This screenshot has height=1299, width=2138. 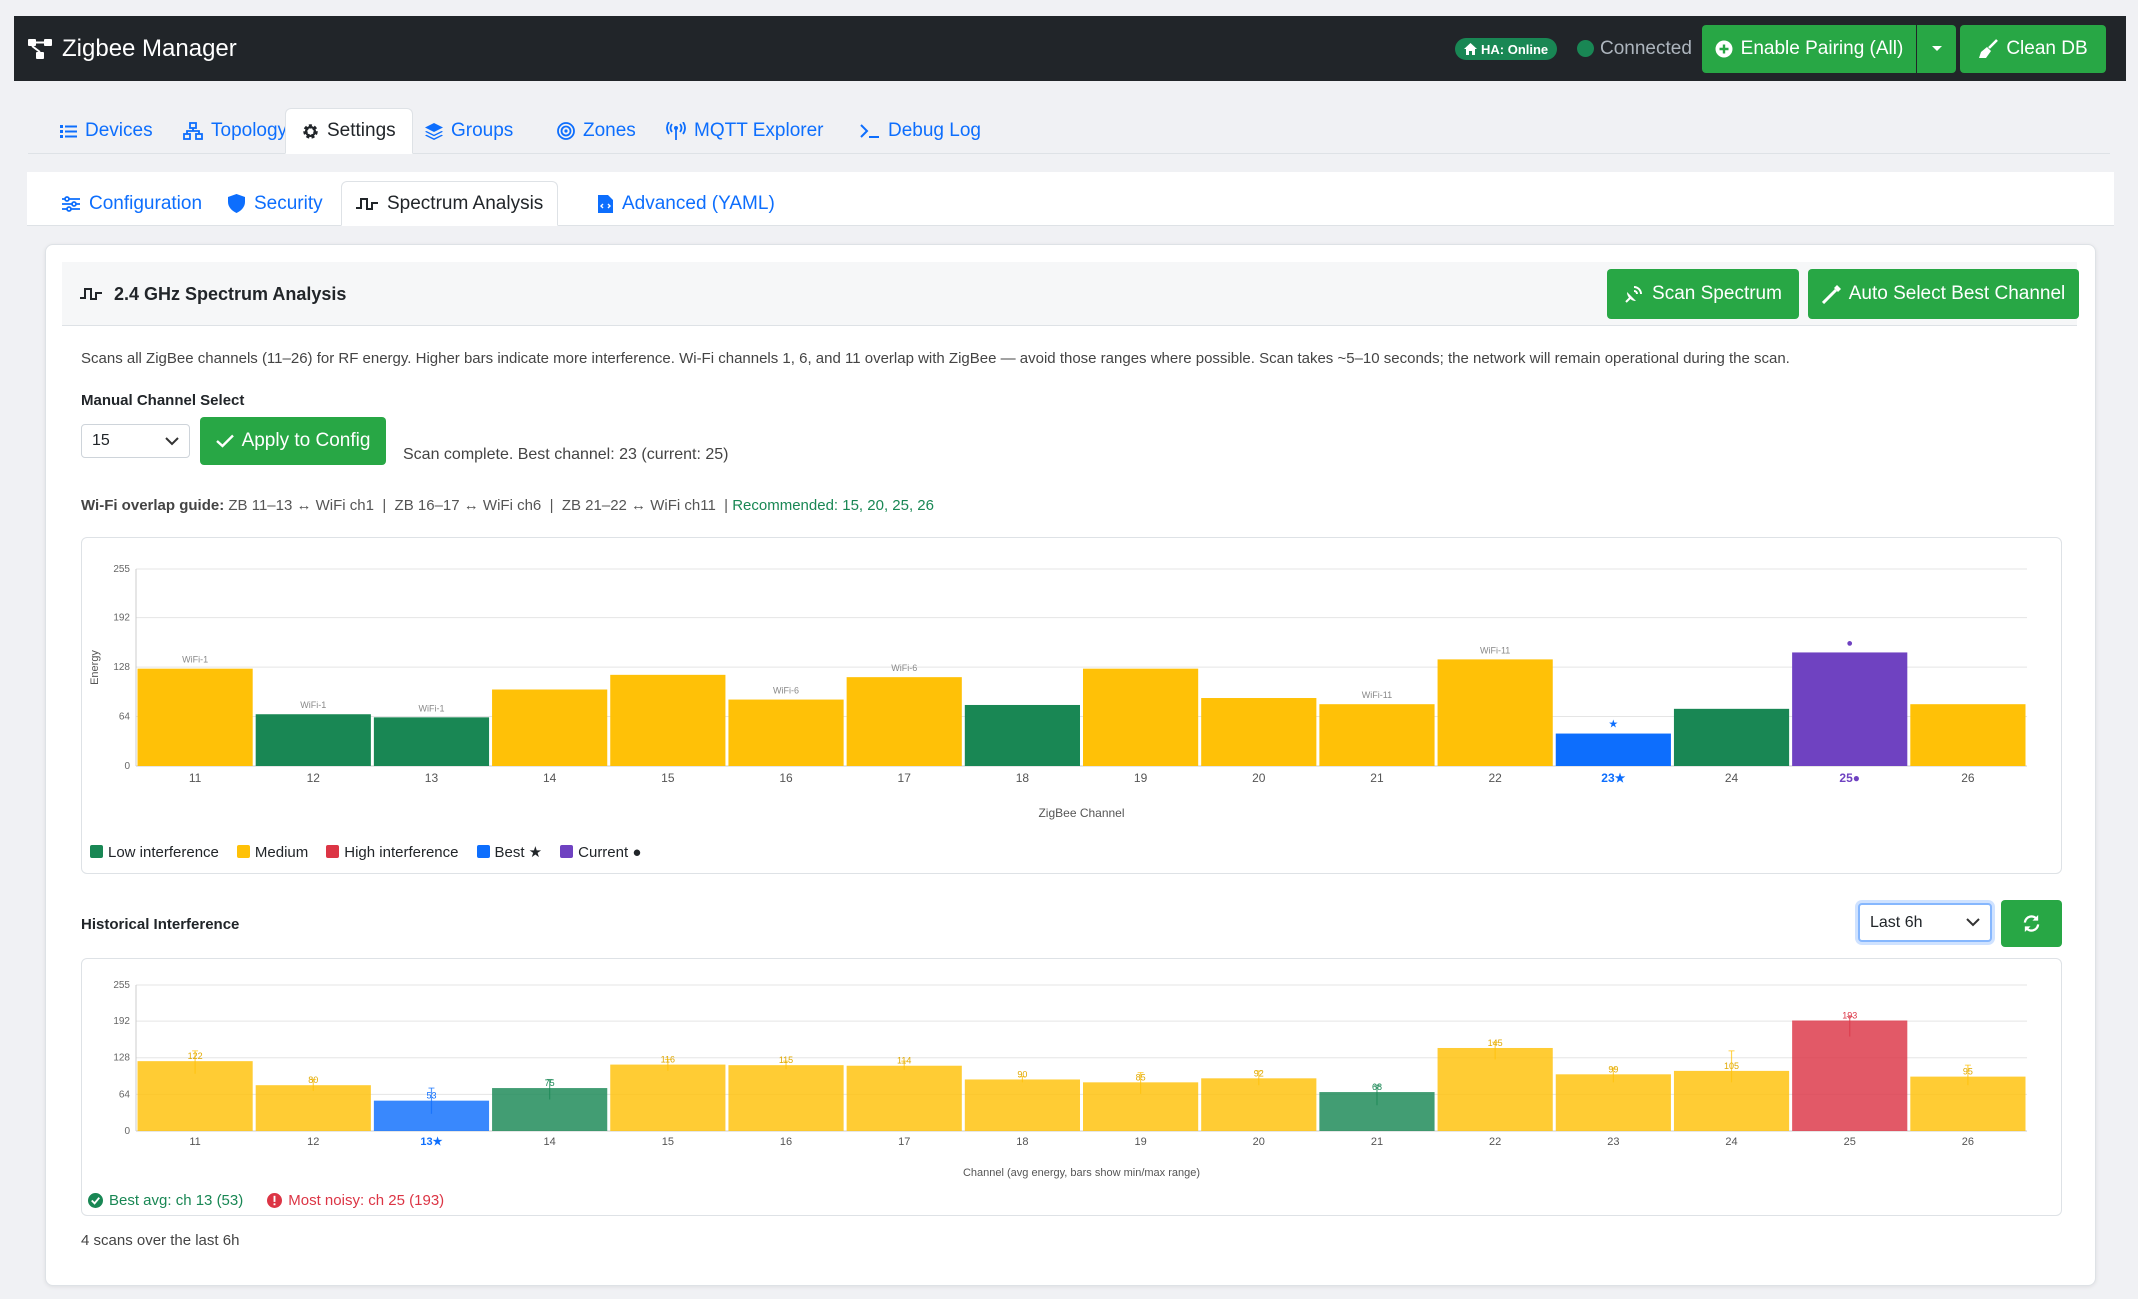 I want to click on card-title: 2.4 GHz Spectrum Analysis, so click(x=213, y=294).